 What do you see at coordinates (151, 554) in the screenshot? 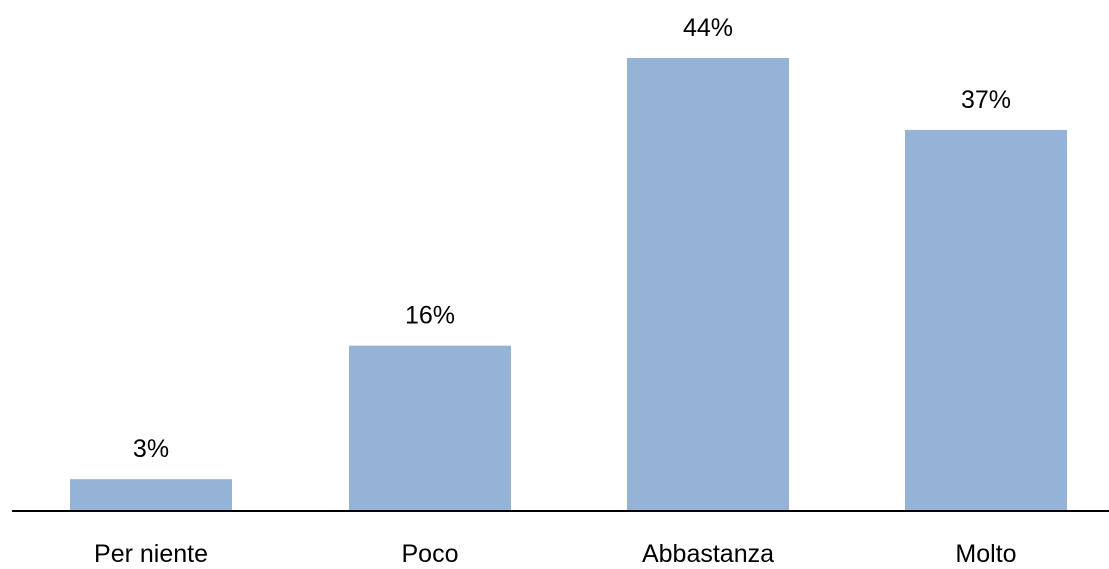
I see `x-tick-label-per-niente: Per niente` at bounding box center [151, 554].